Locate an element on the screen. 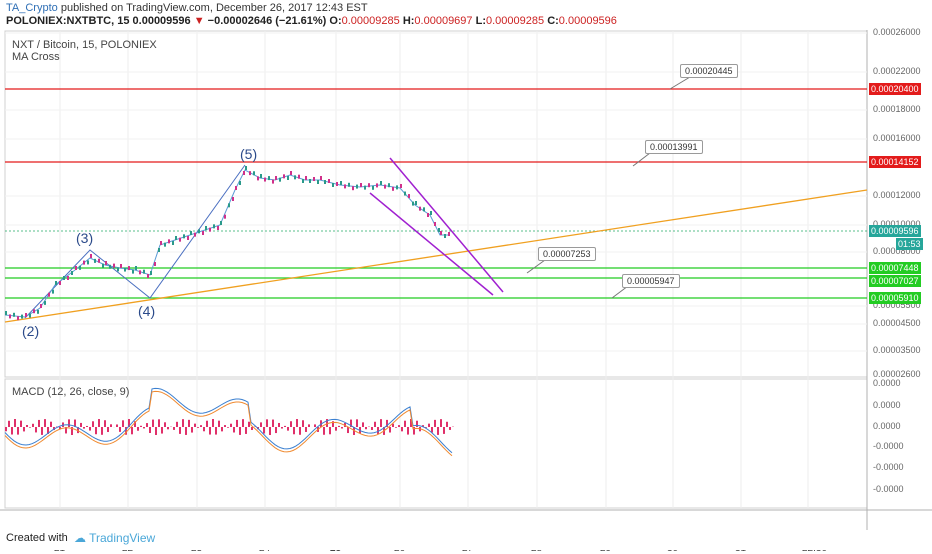  ma-line is located at coordinates (227, 243).